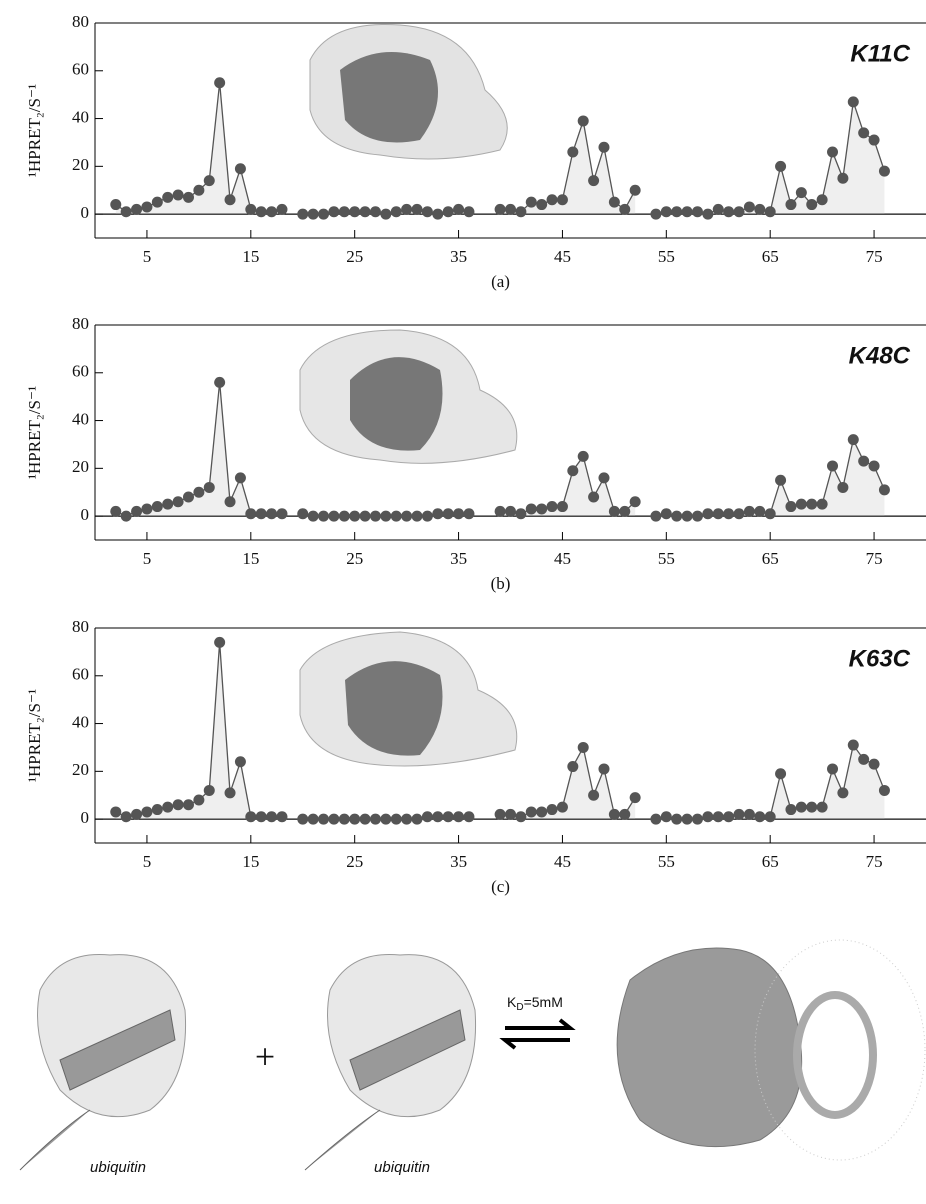 This screenshot has height=1204, width=926. Describe the element at coordinates (512, 1002) in the screenshot. I see `kd-symbol: K` at that location.